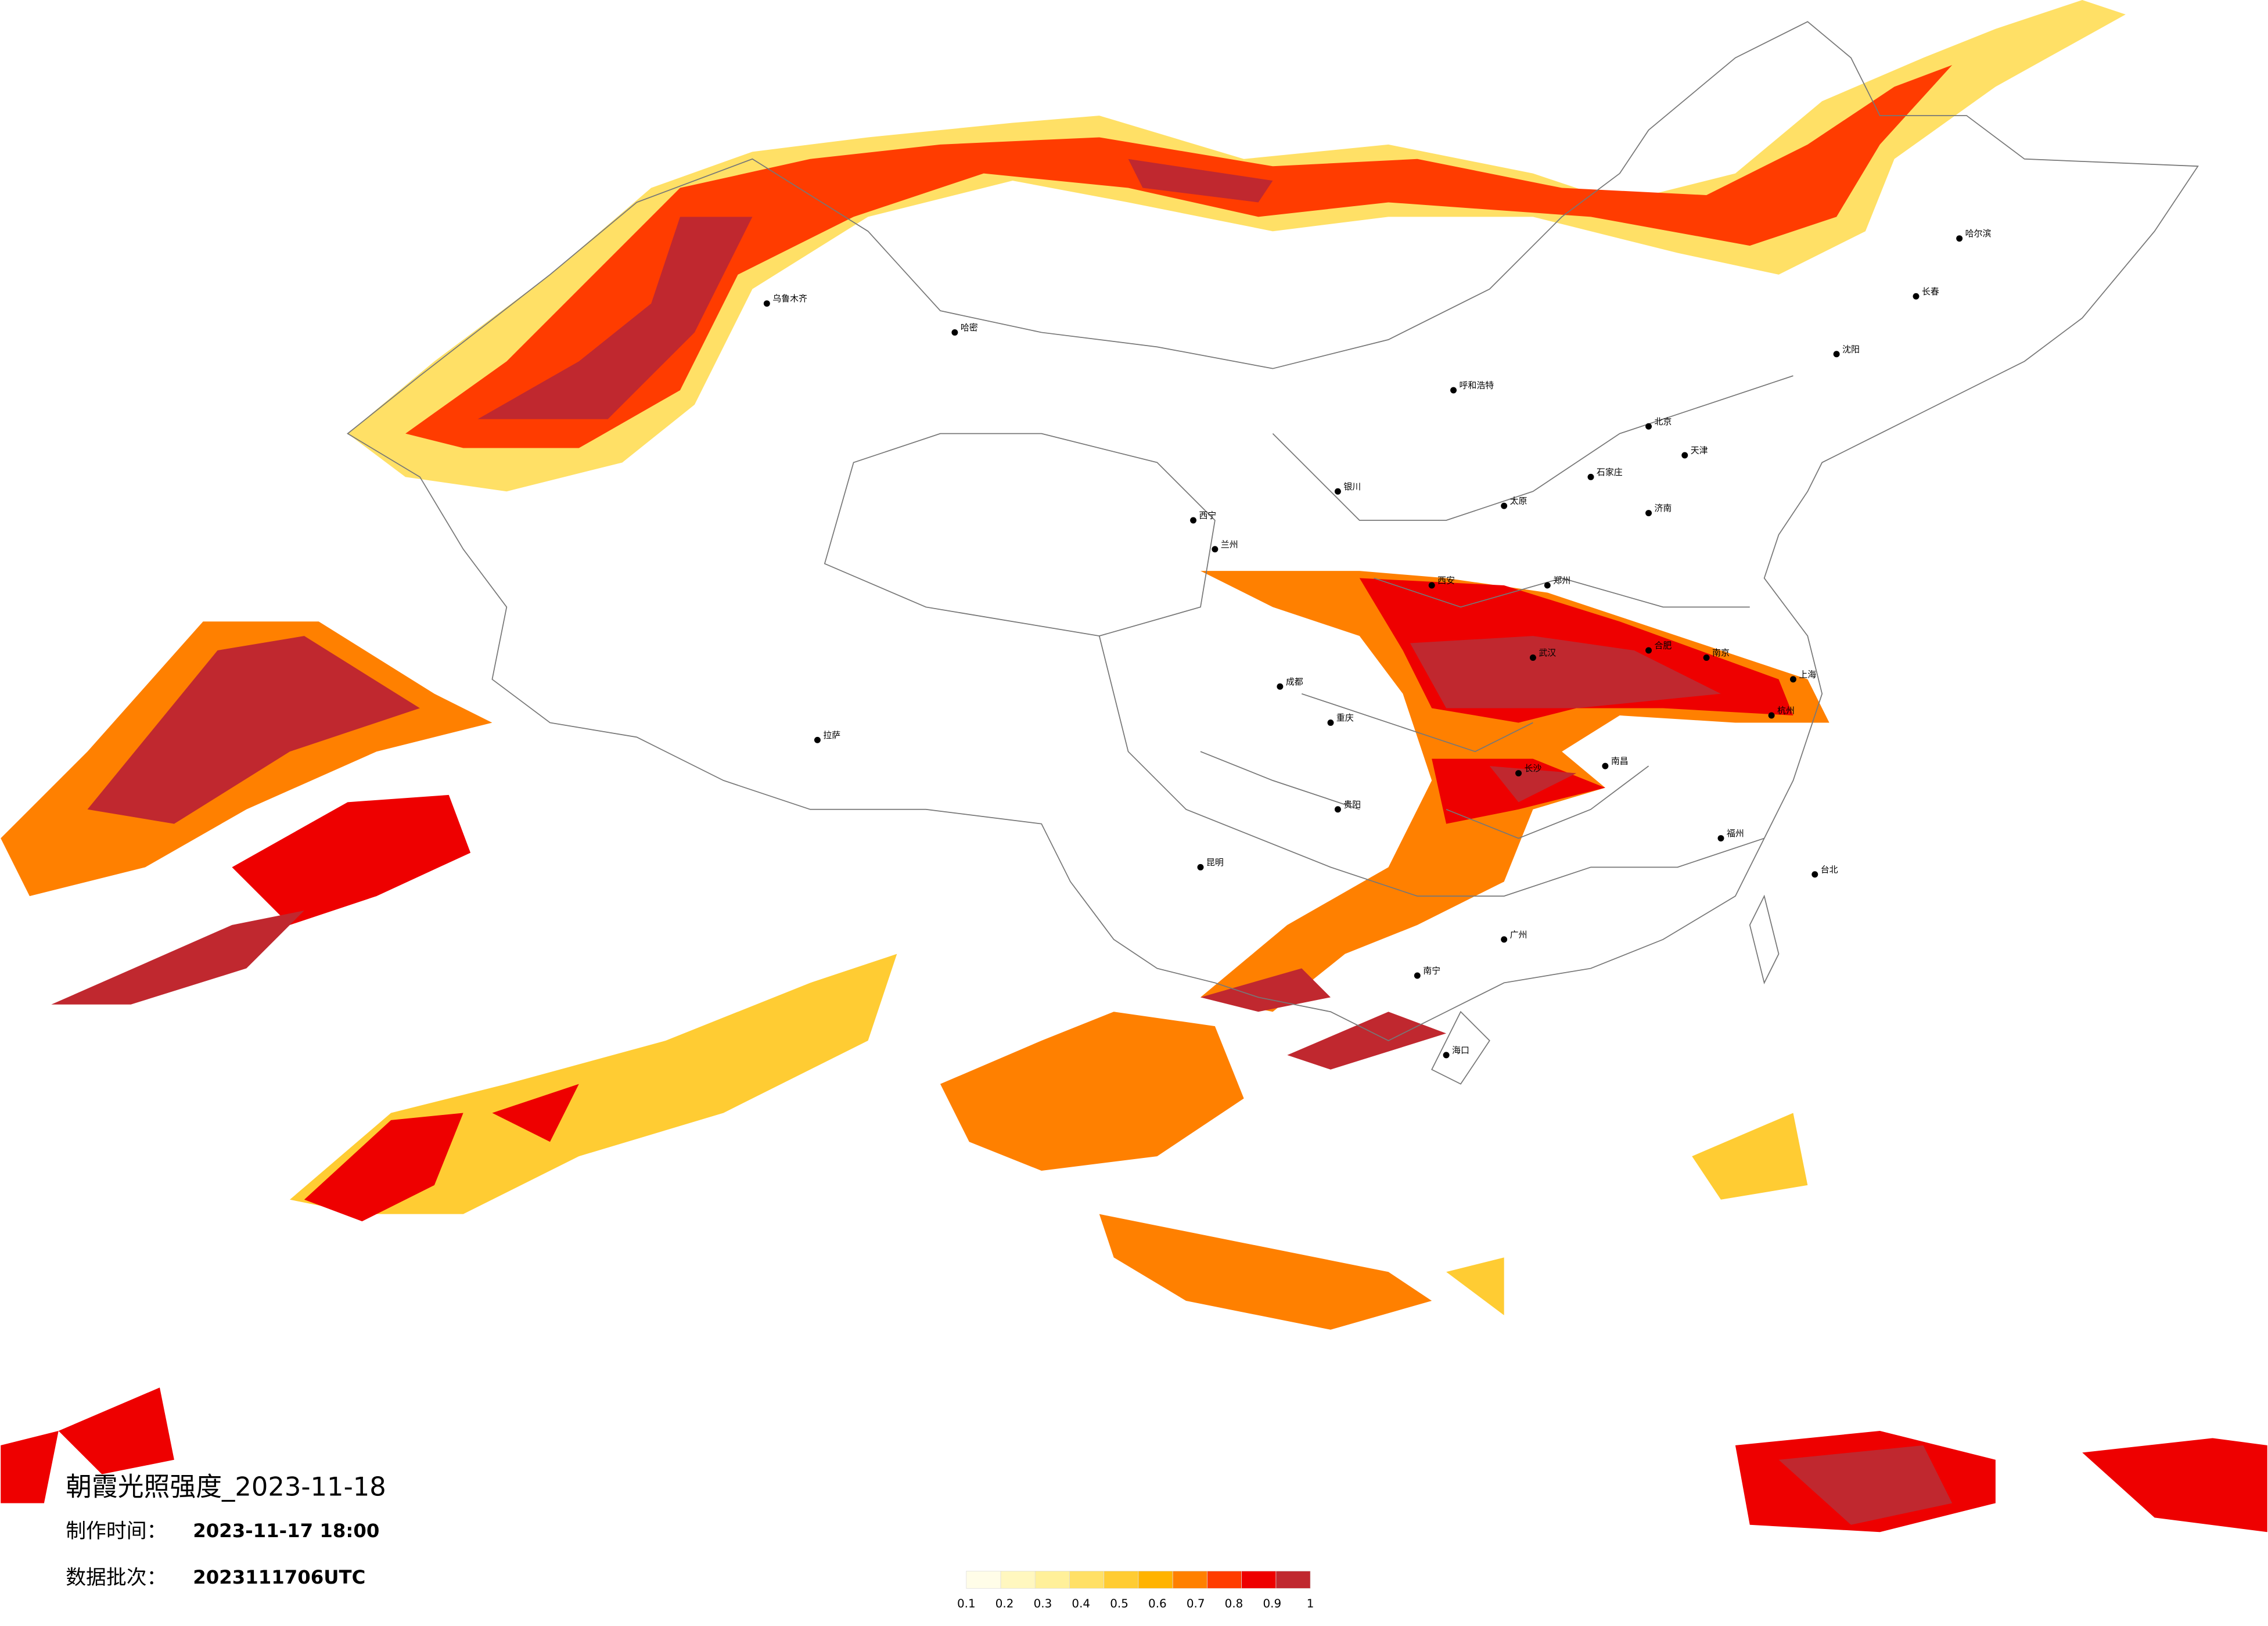 This screenshot has width=2268, height=1626. Describe the element at coordinates (1135, 1590) in the screenshot. I see `legend: 0.1 0.2 0.3 0.4 0.5 0.6 0.7 0.8 0.9 1` at that location.